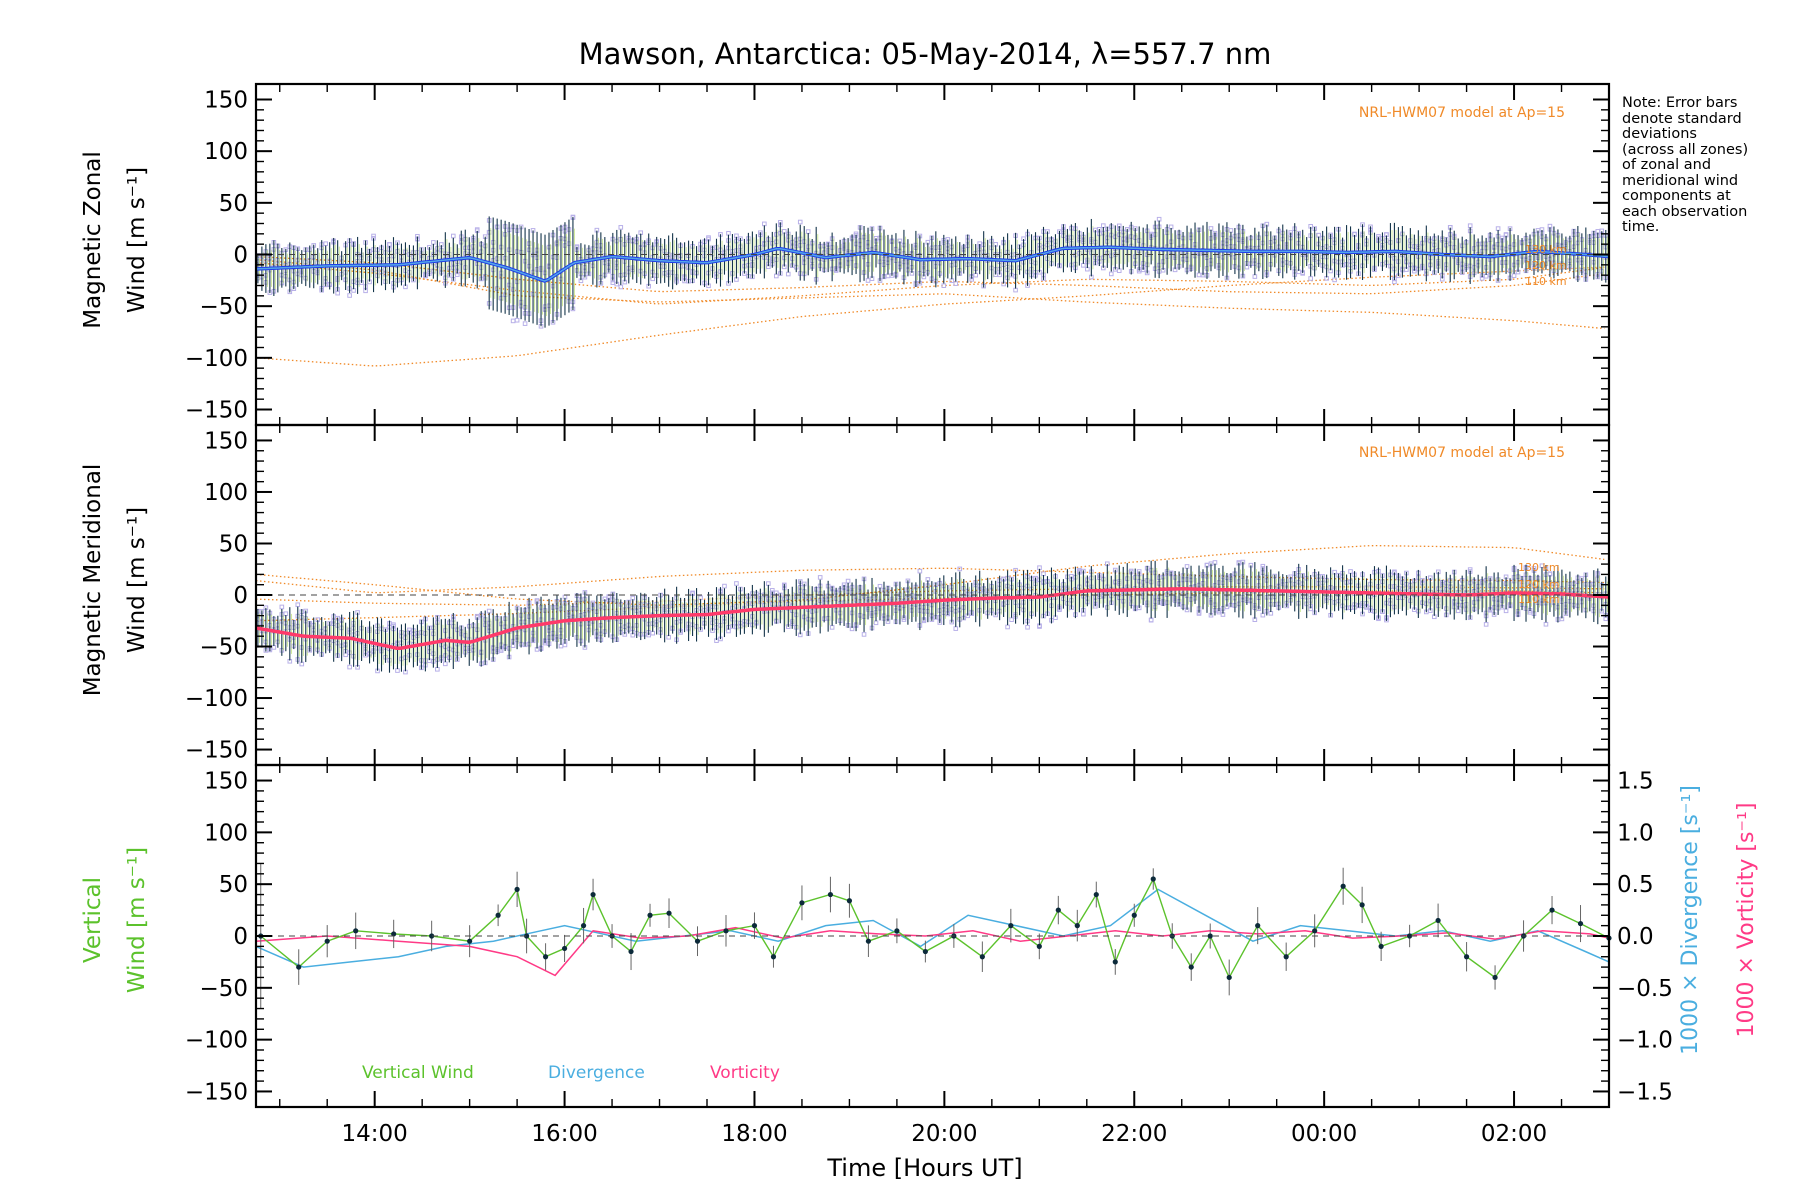 The image size is (1800, 1200). What do you see at coordinates (216, 1092) in the screenshot?
I see `ytick-label-vertical: −150` at bounding box center [216, 1092].